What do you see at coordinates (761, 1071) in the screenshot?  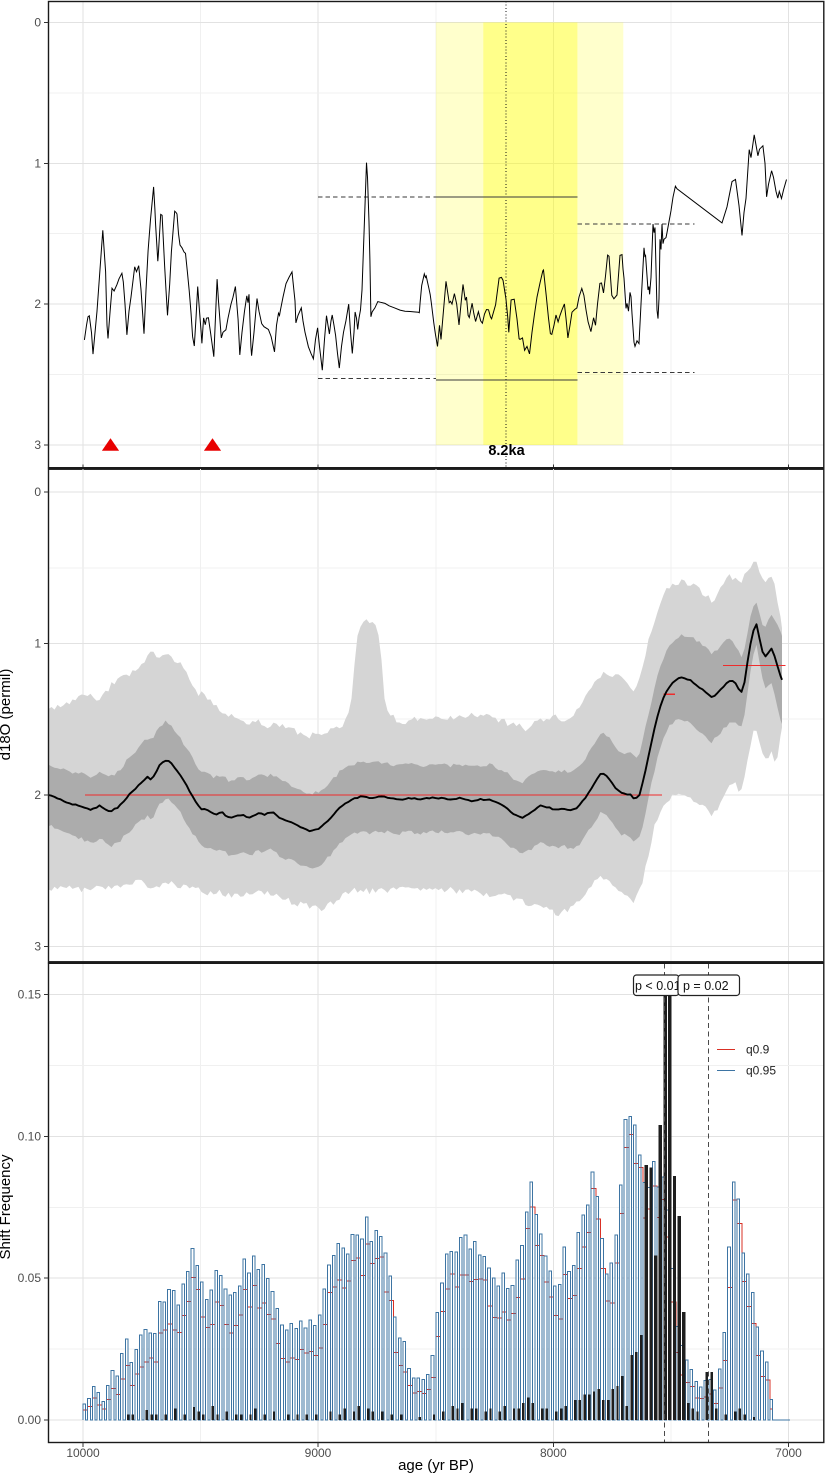 I see `svg-text: q0.95` at bounding box center [761, 1071].